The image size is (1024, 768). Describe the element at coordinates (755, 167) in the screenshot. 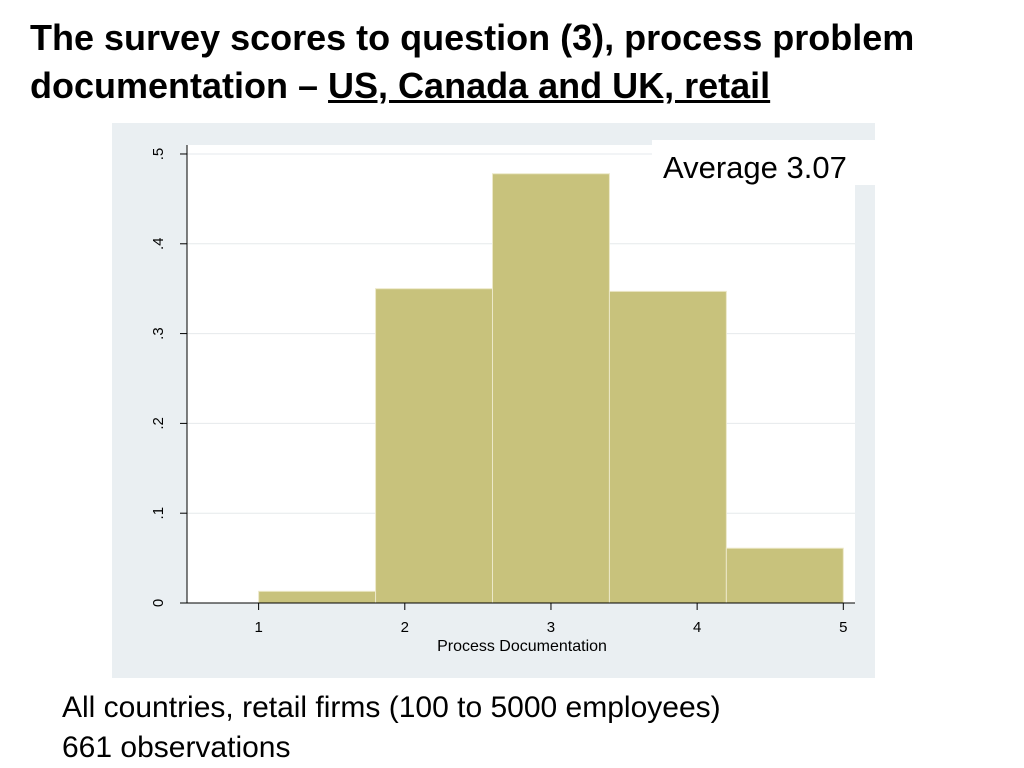

I see `annotation: Average 3.07` at that location.